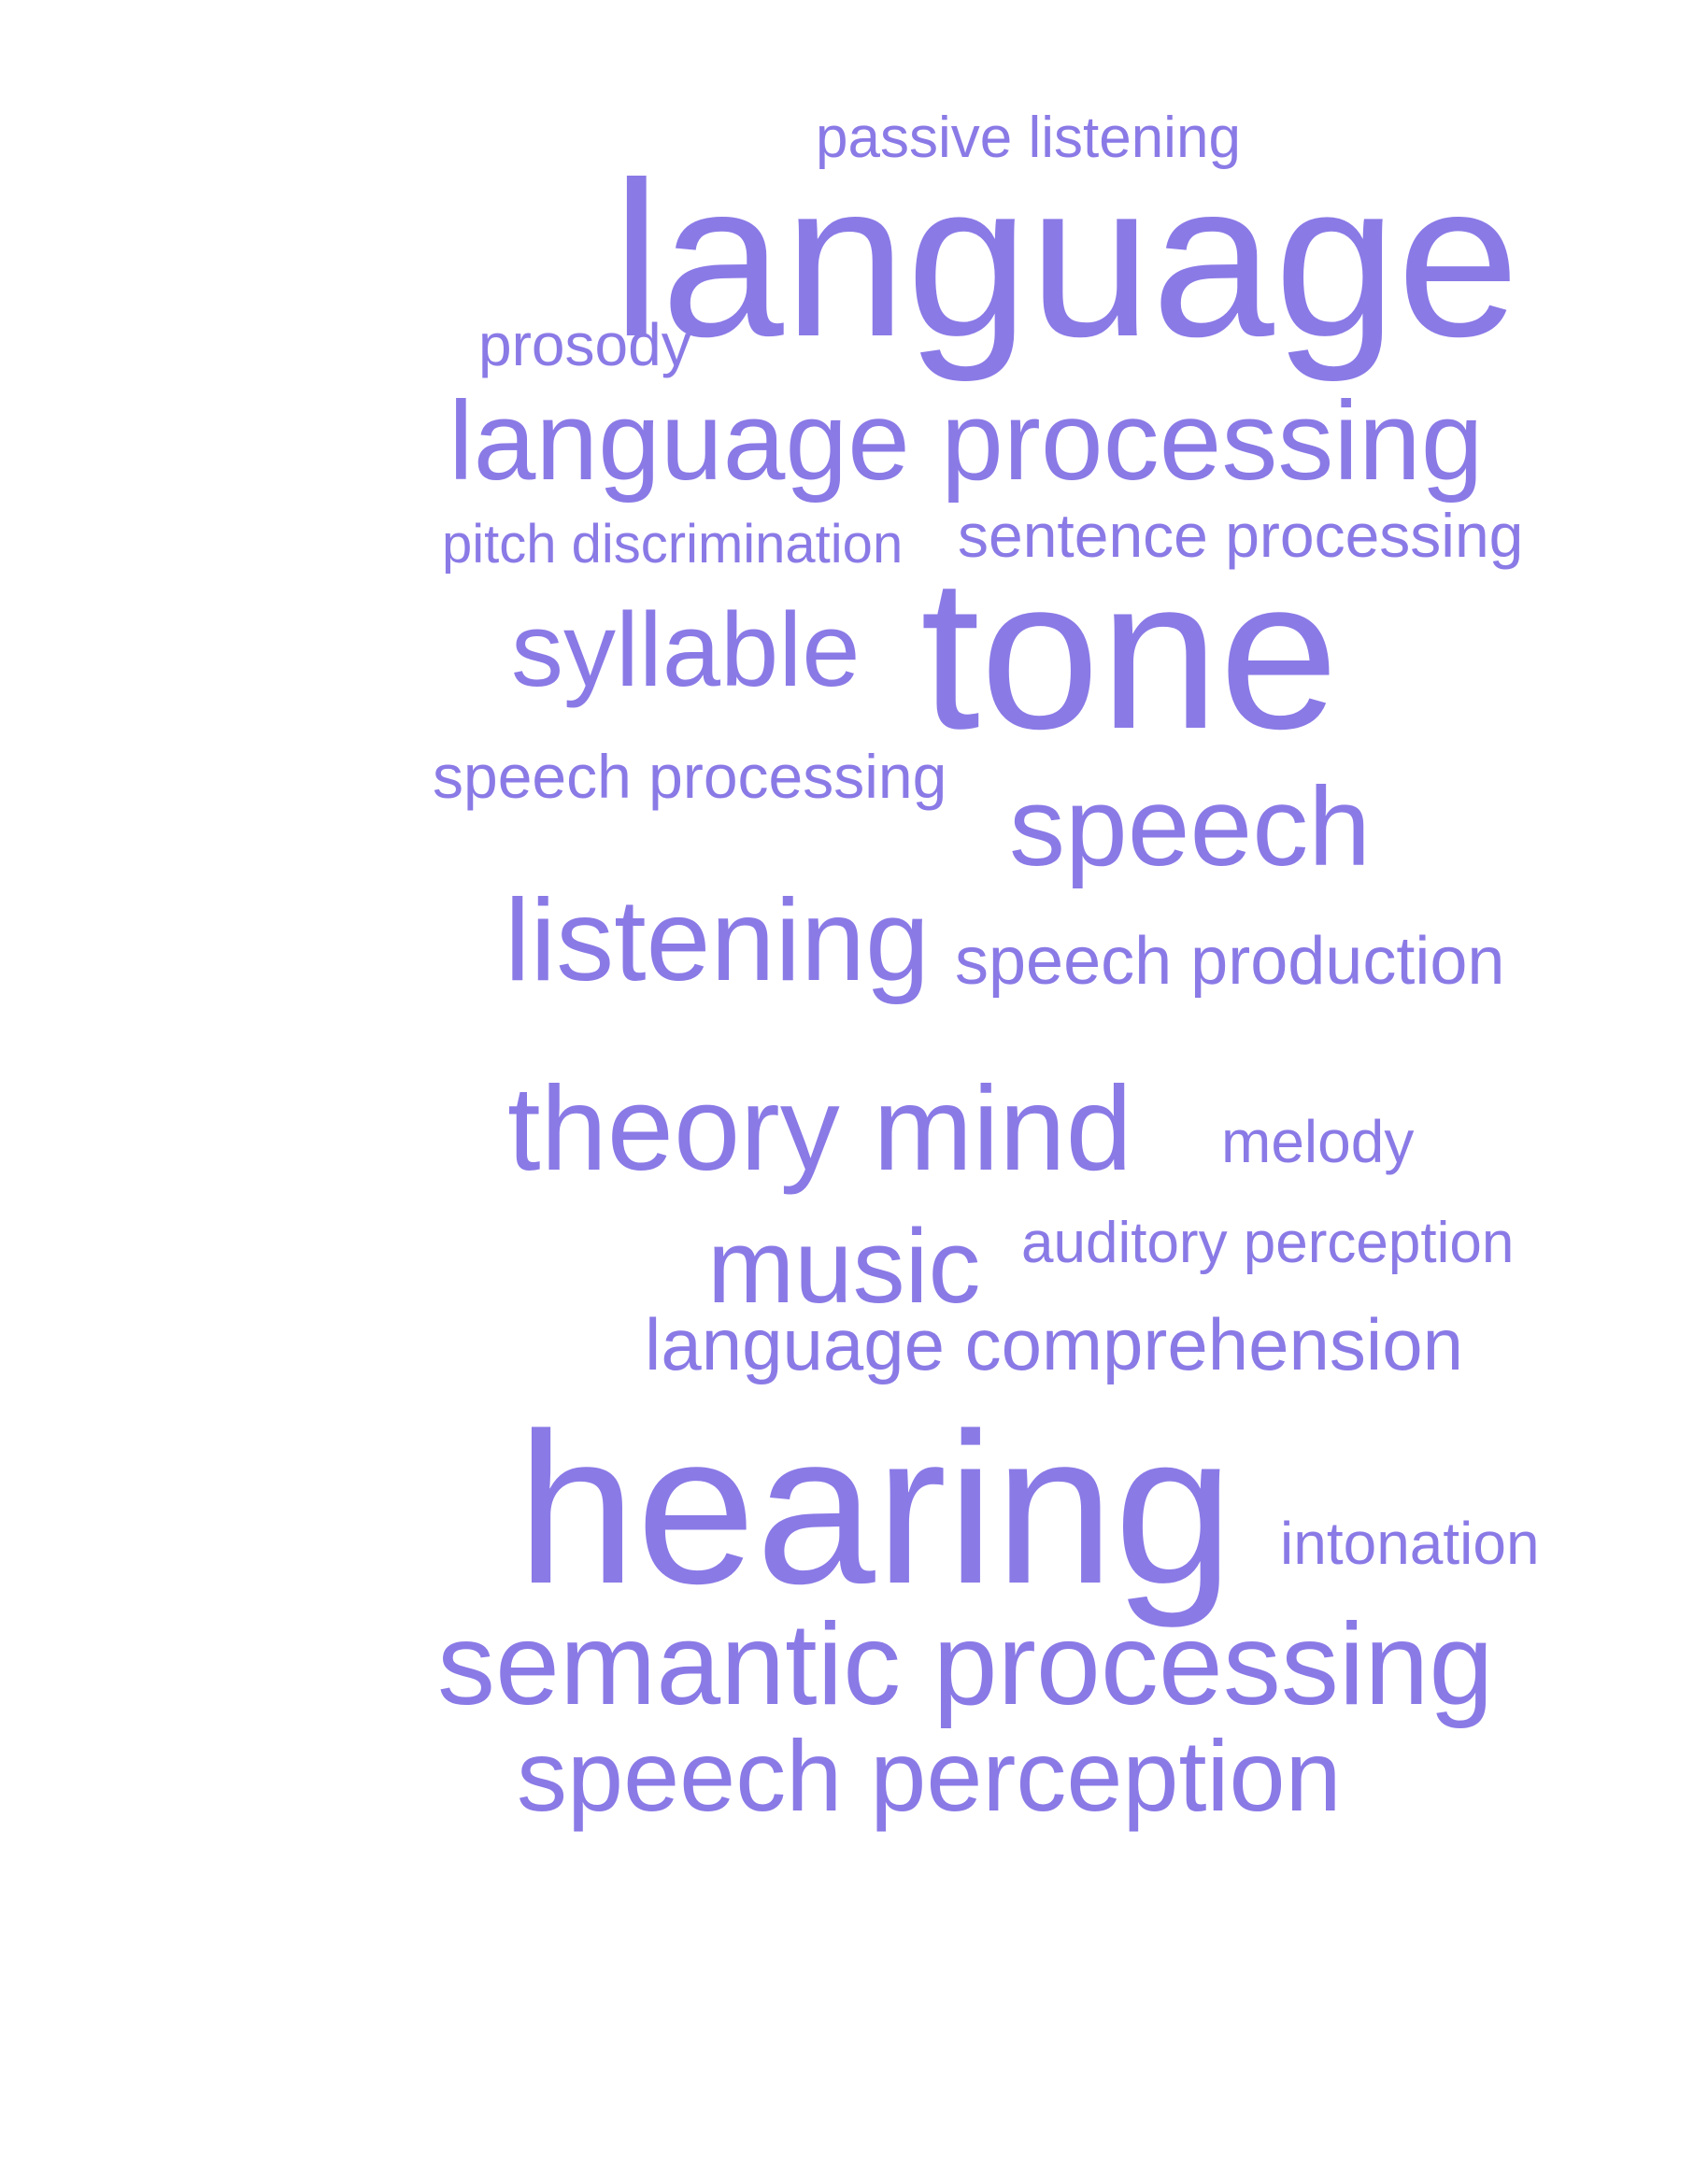 The height and width of the screenshot is (2158, 1708). I want to click on word-syllable: syllable, so click(686, 649).